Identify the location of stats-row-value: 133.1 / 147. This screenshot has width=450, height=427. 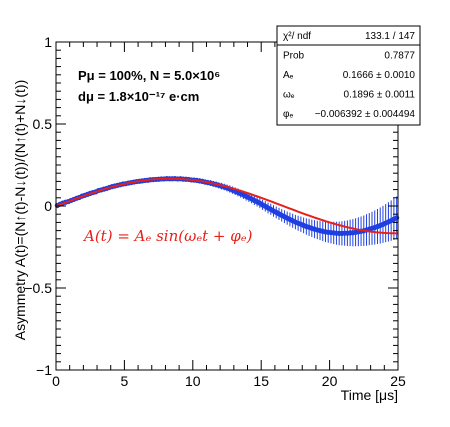
(390, 36).